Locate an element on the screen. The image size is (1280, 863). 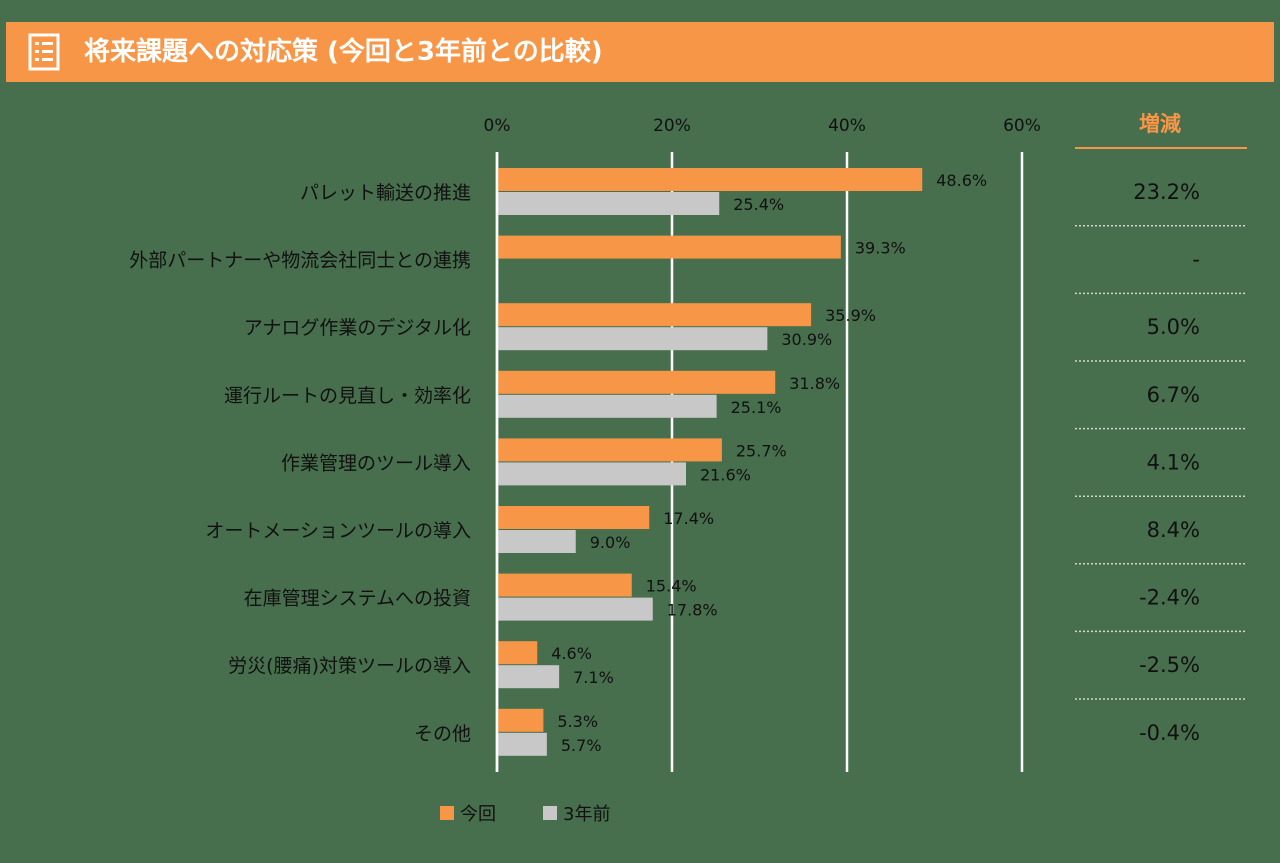
value-label-previous: 7.1% is located at coordinates (593, 677).